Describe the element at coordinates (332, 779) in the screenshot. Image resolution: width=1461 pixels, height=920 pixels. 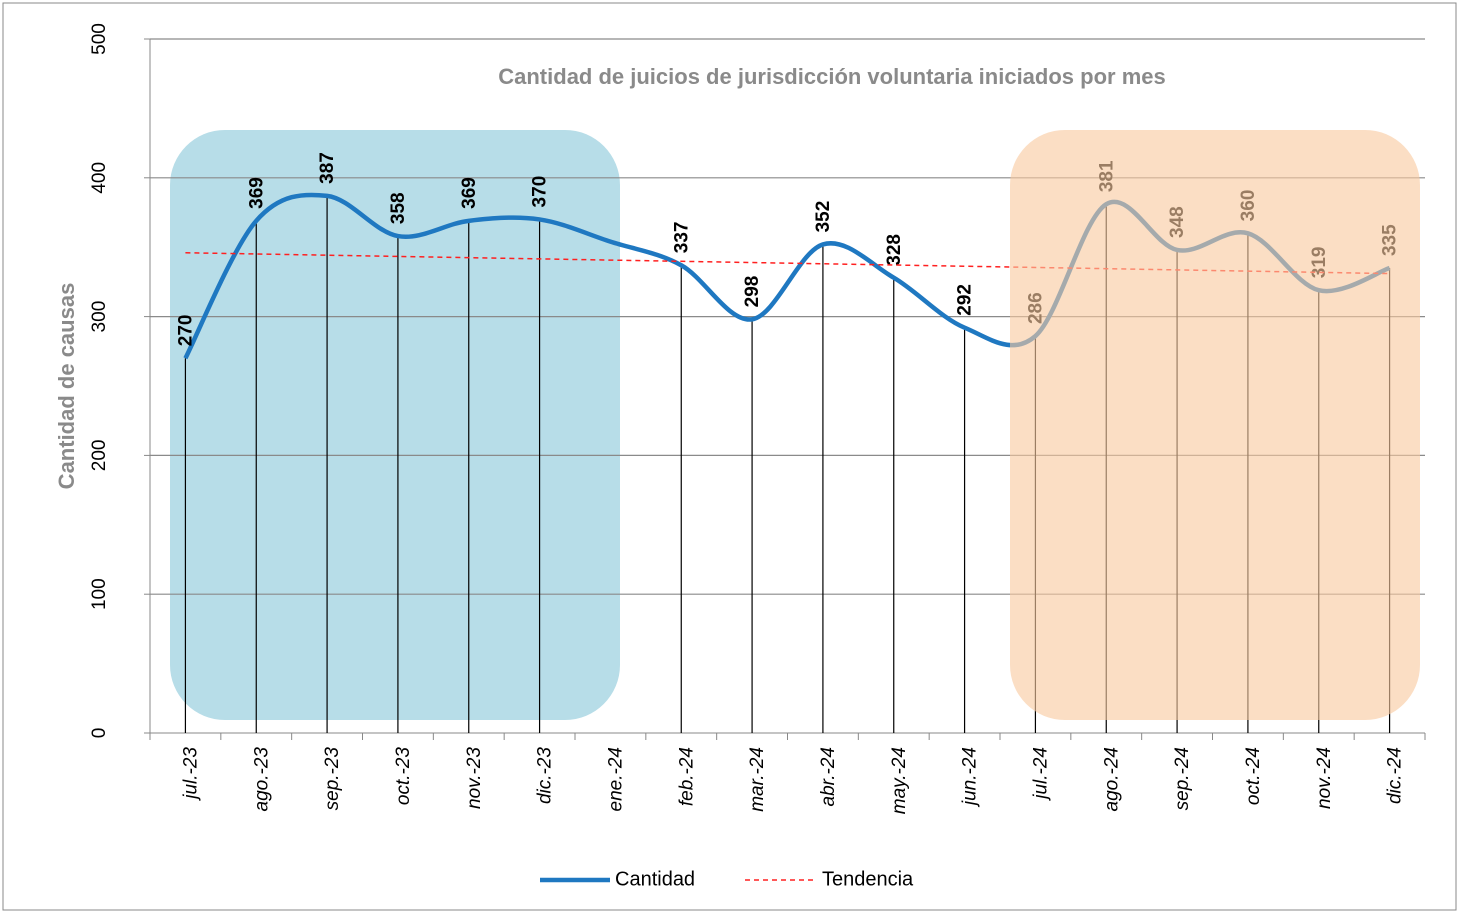
I see `x-tick-label: sep.-23` at that location.